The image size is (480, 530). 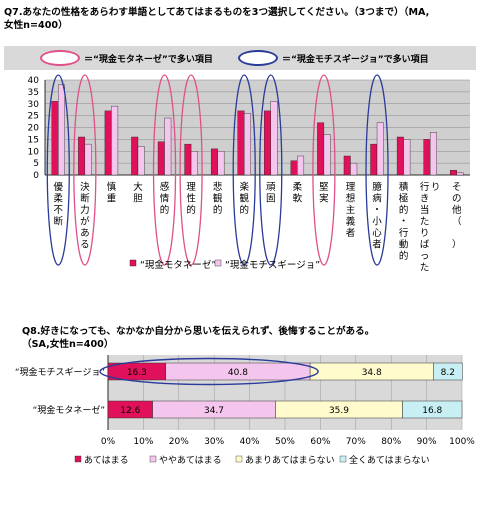 What do you see at coordinates (427, 442) in the screenshot?
I see `x-tick-label: 90%` at bounding box center [427, 442].